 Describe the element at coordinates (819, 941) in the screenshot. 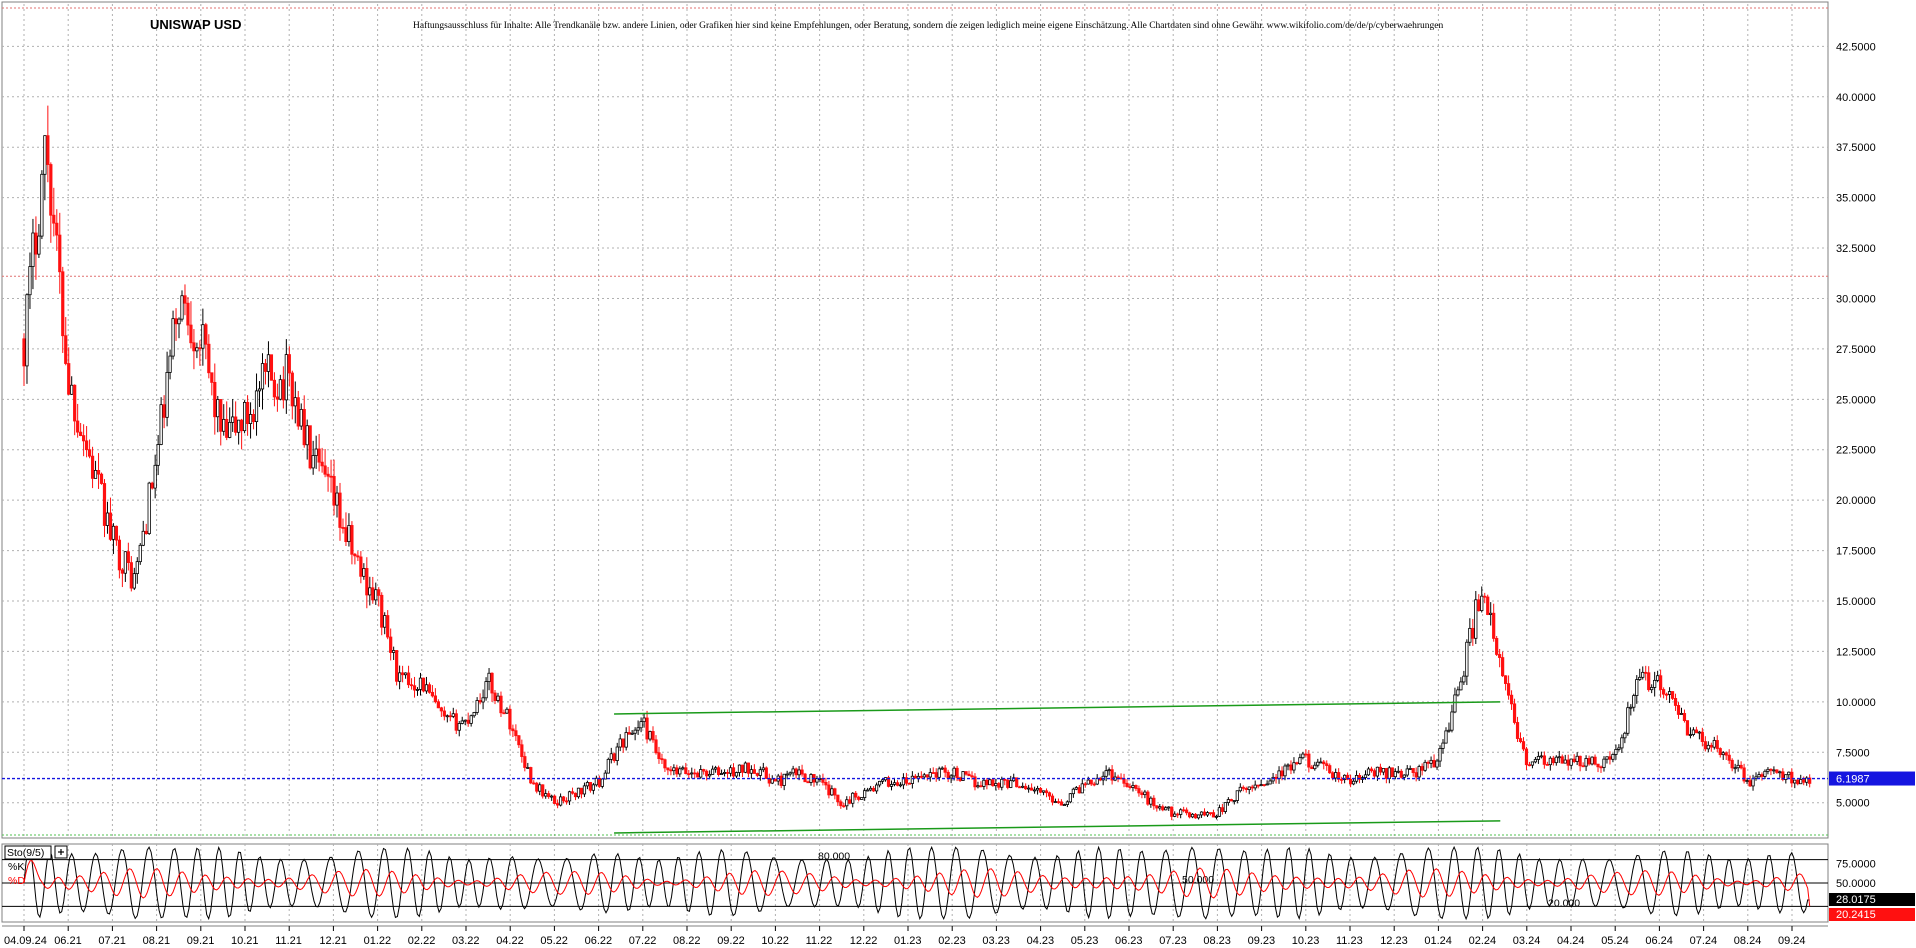

I see `time-tick-label: 11.22` at that location.